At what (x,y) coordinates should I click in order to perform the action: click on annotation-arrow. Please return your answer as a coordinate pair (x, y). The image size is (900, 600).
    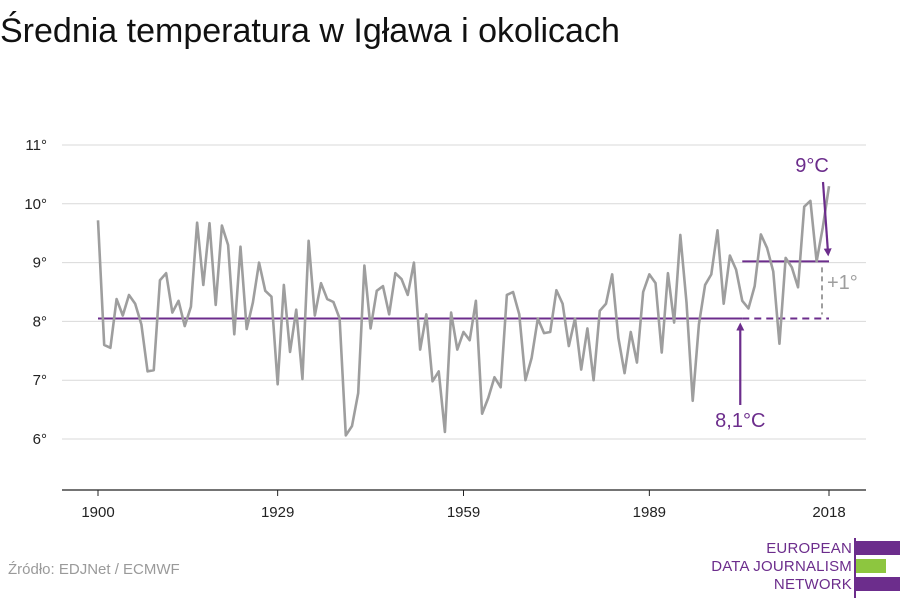
    Looking at the image, I should click on (826, 219).